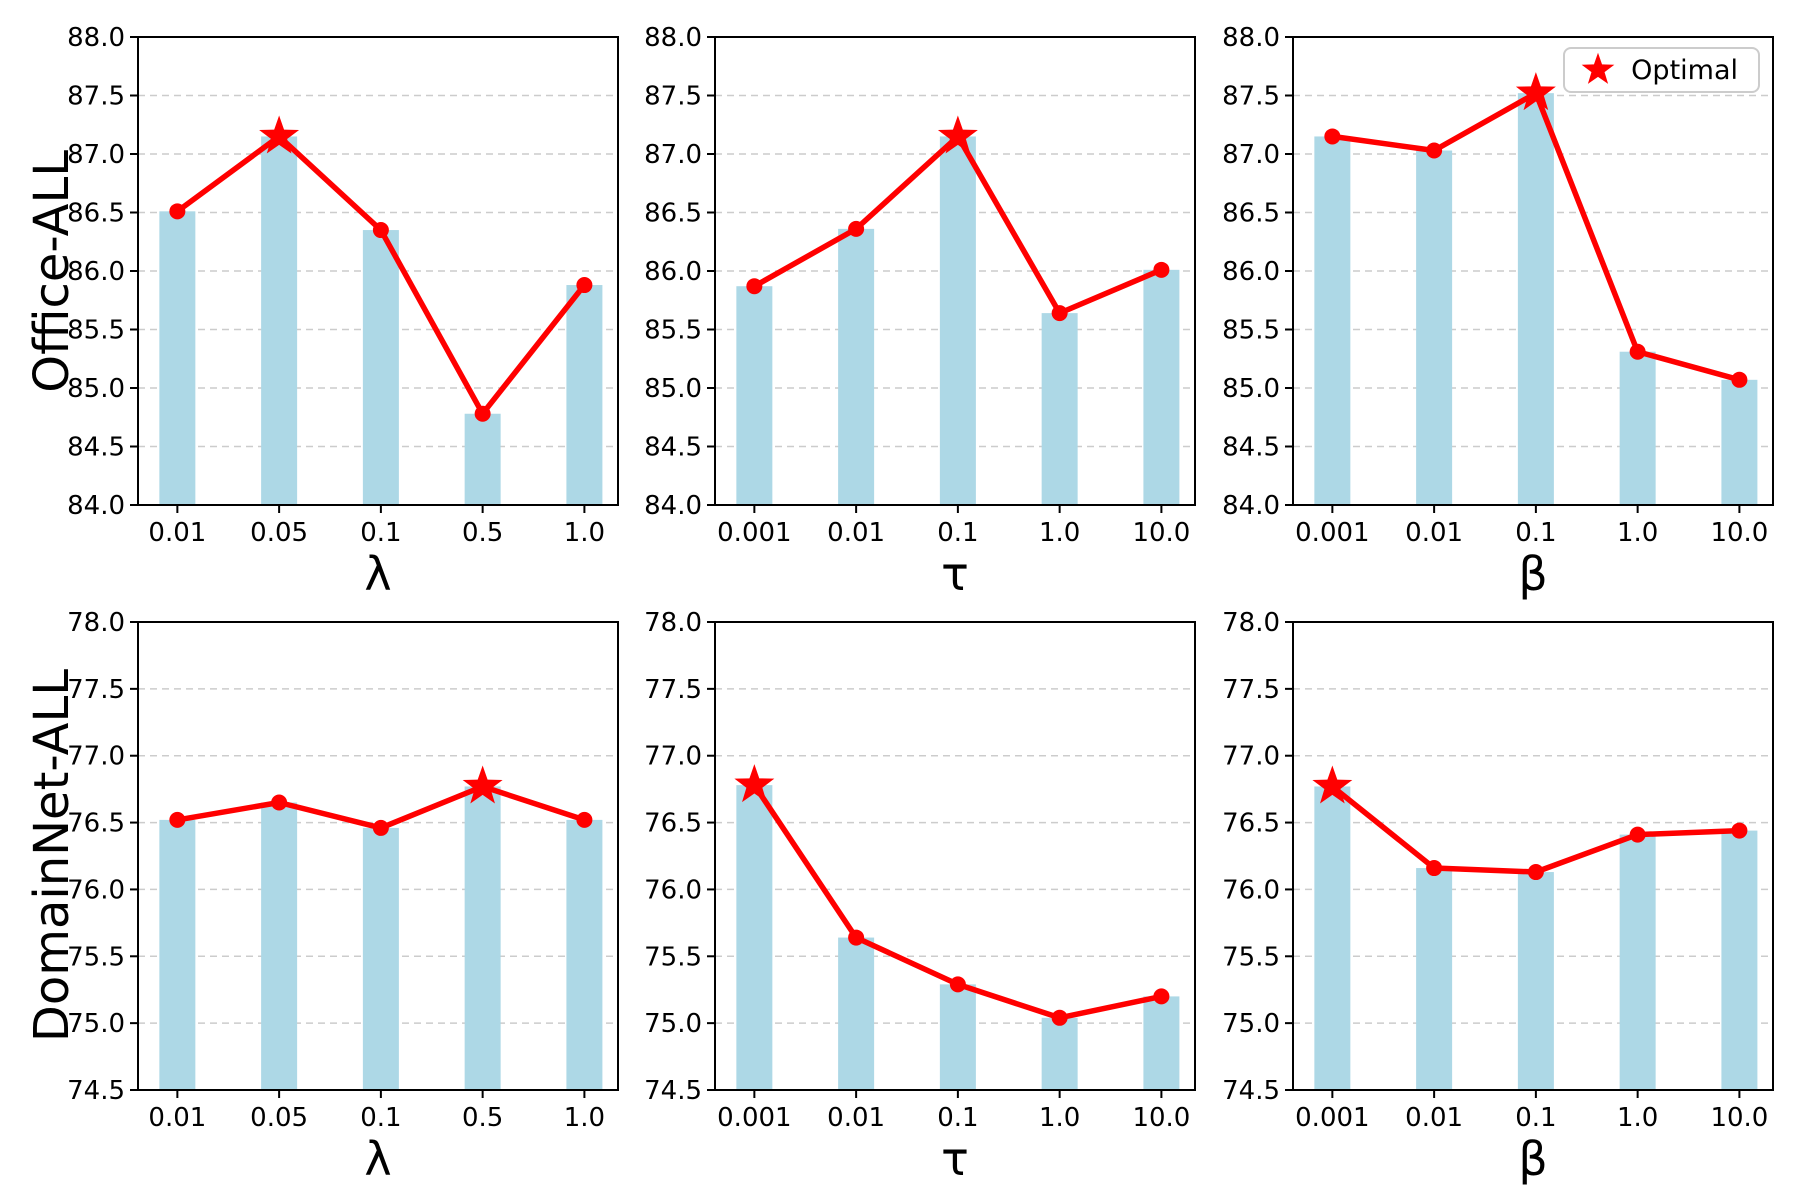 This screenshot has width=1800, height=1200. Describe the element at coordinates (955, 1159) in the screenshot. I see `x-axis-label-tau-bottom: τ` at that location.